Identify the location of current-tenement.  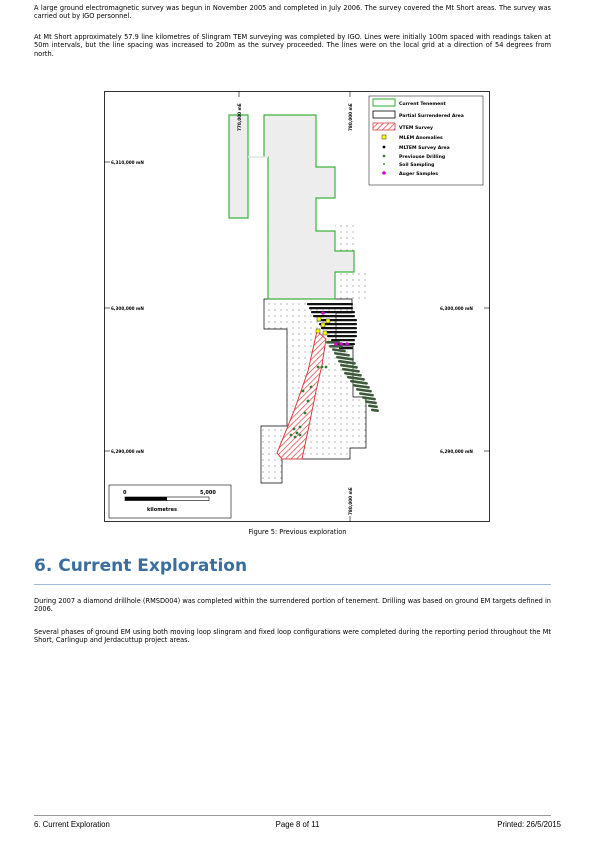
(291, 207).